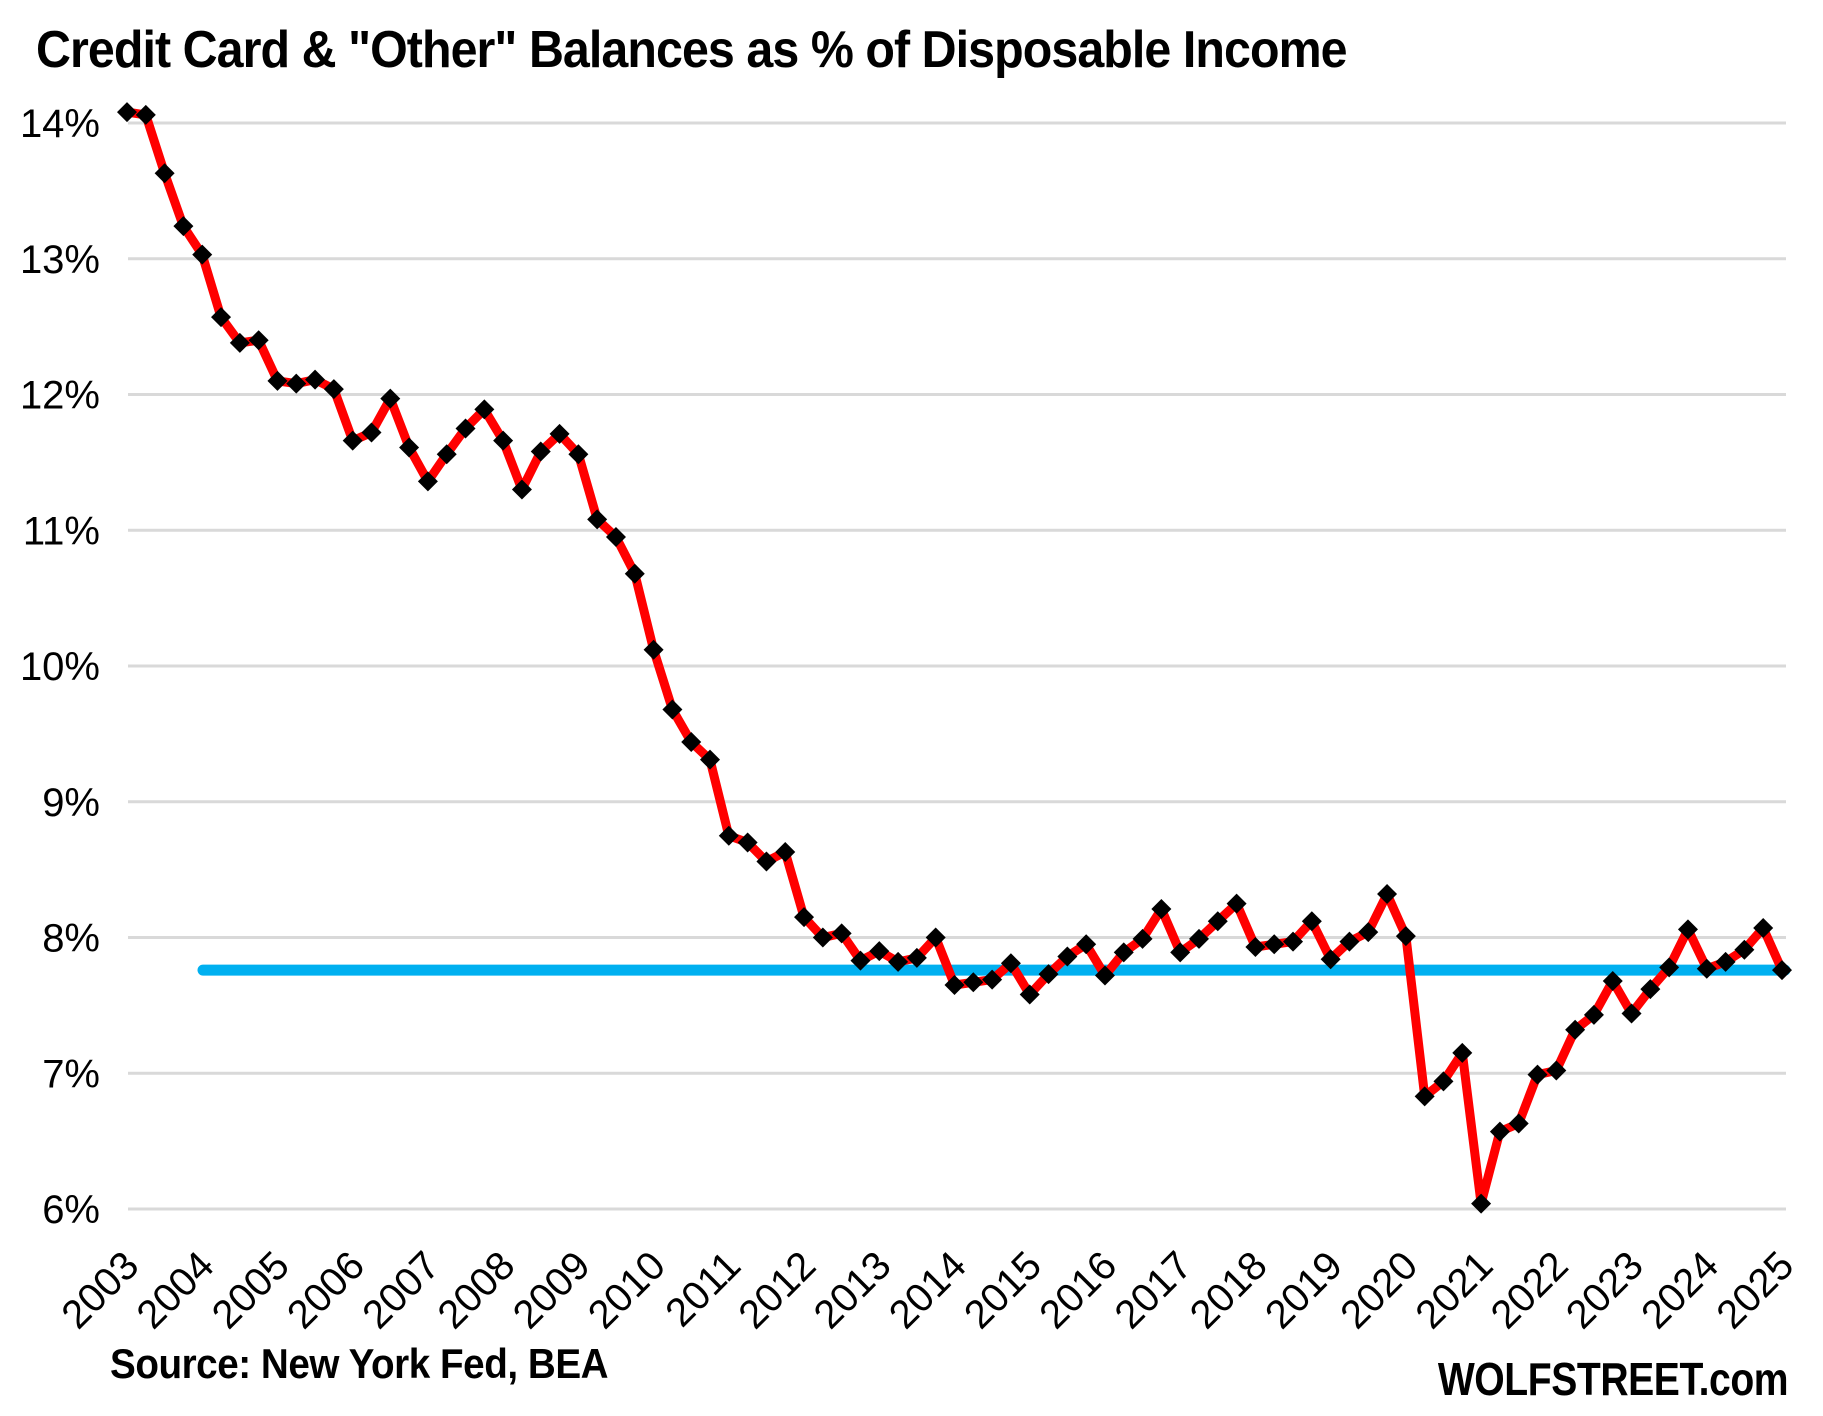 The height and width of the screenshot is (1416, 1823). What do you see at coordinates (1154, 1290) in the screenshot?
I see `x-axis-tick-label: 2017` at bounding box center [1154, 1290].